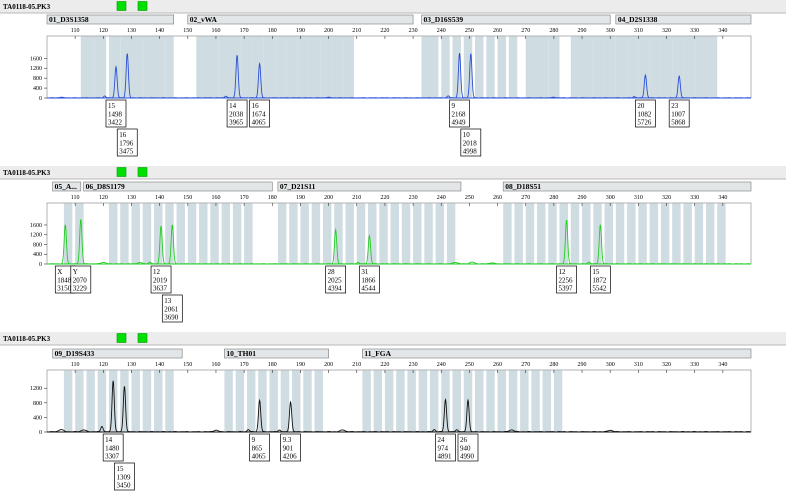 This screenshot has height=494, width=786. Describe the element at coordinates (120, 469) in the screenshot. I see `allele-call: 15` at that location.